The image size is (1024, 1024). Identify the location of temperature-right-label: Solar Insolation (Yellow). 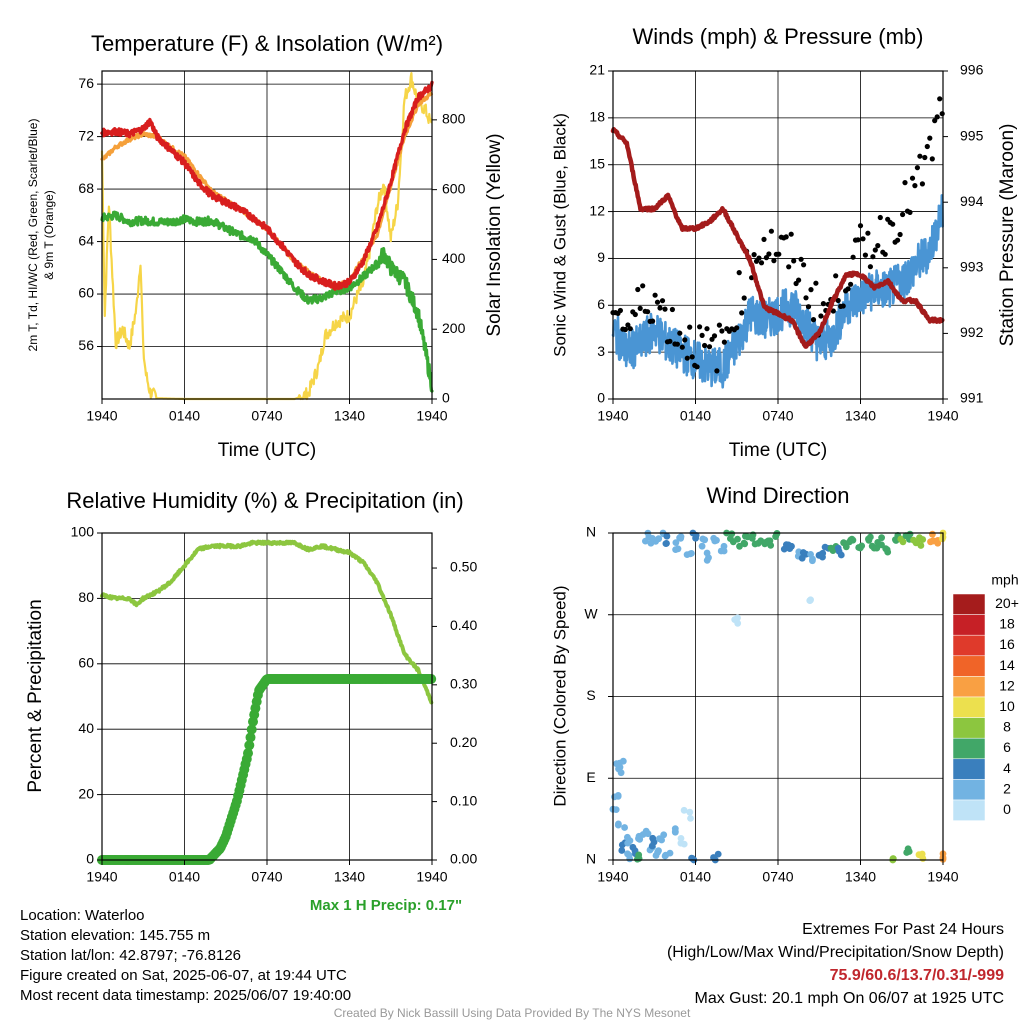
(494, 234).